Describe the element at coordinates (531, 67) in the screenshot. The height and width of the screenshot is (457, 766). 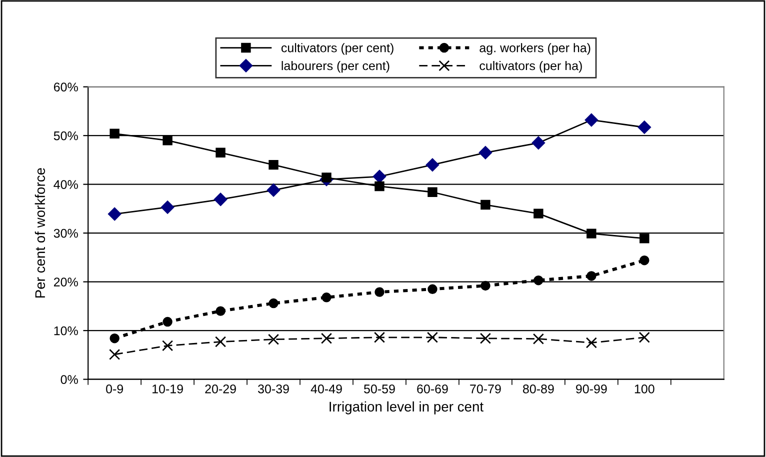
I see `legend-label: cultivators (per ha)` at that location.